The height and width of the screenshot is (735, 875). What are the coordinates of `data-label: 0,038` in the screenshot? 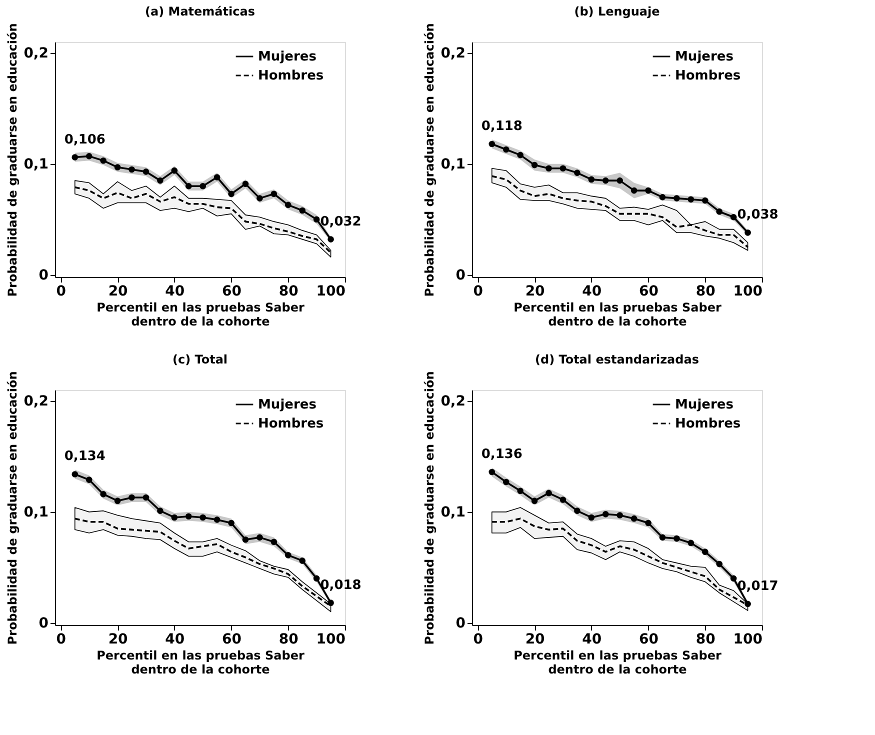 It's located at (757, 215).